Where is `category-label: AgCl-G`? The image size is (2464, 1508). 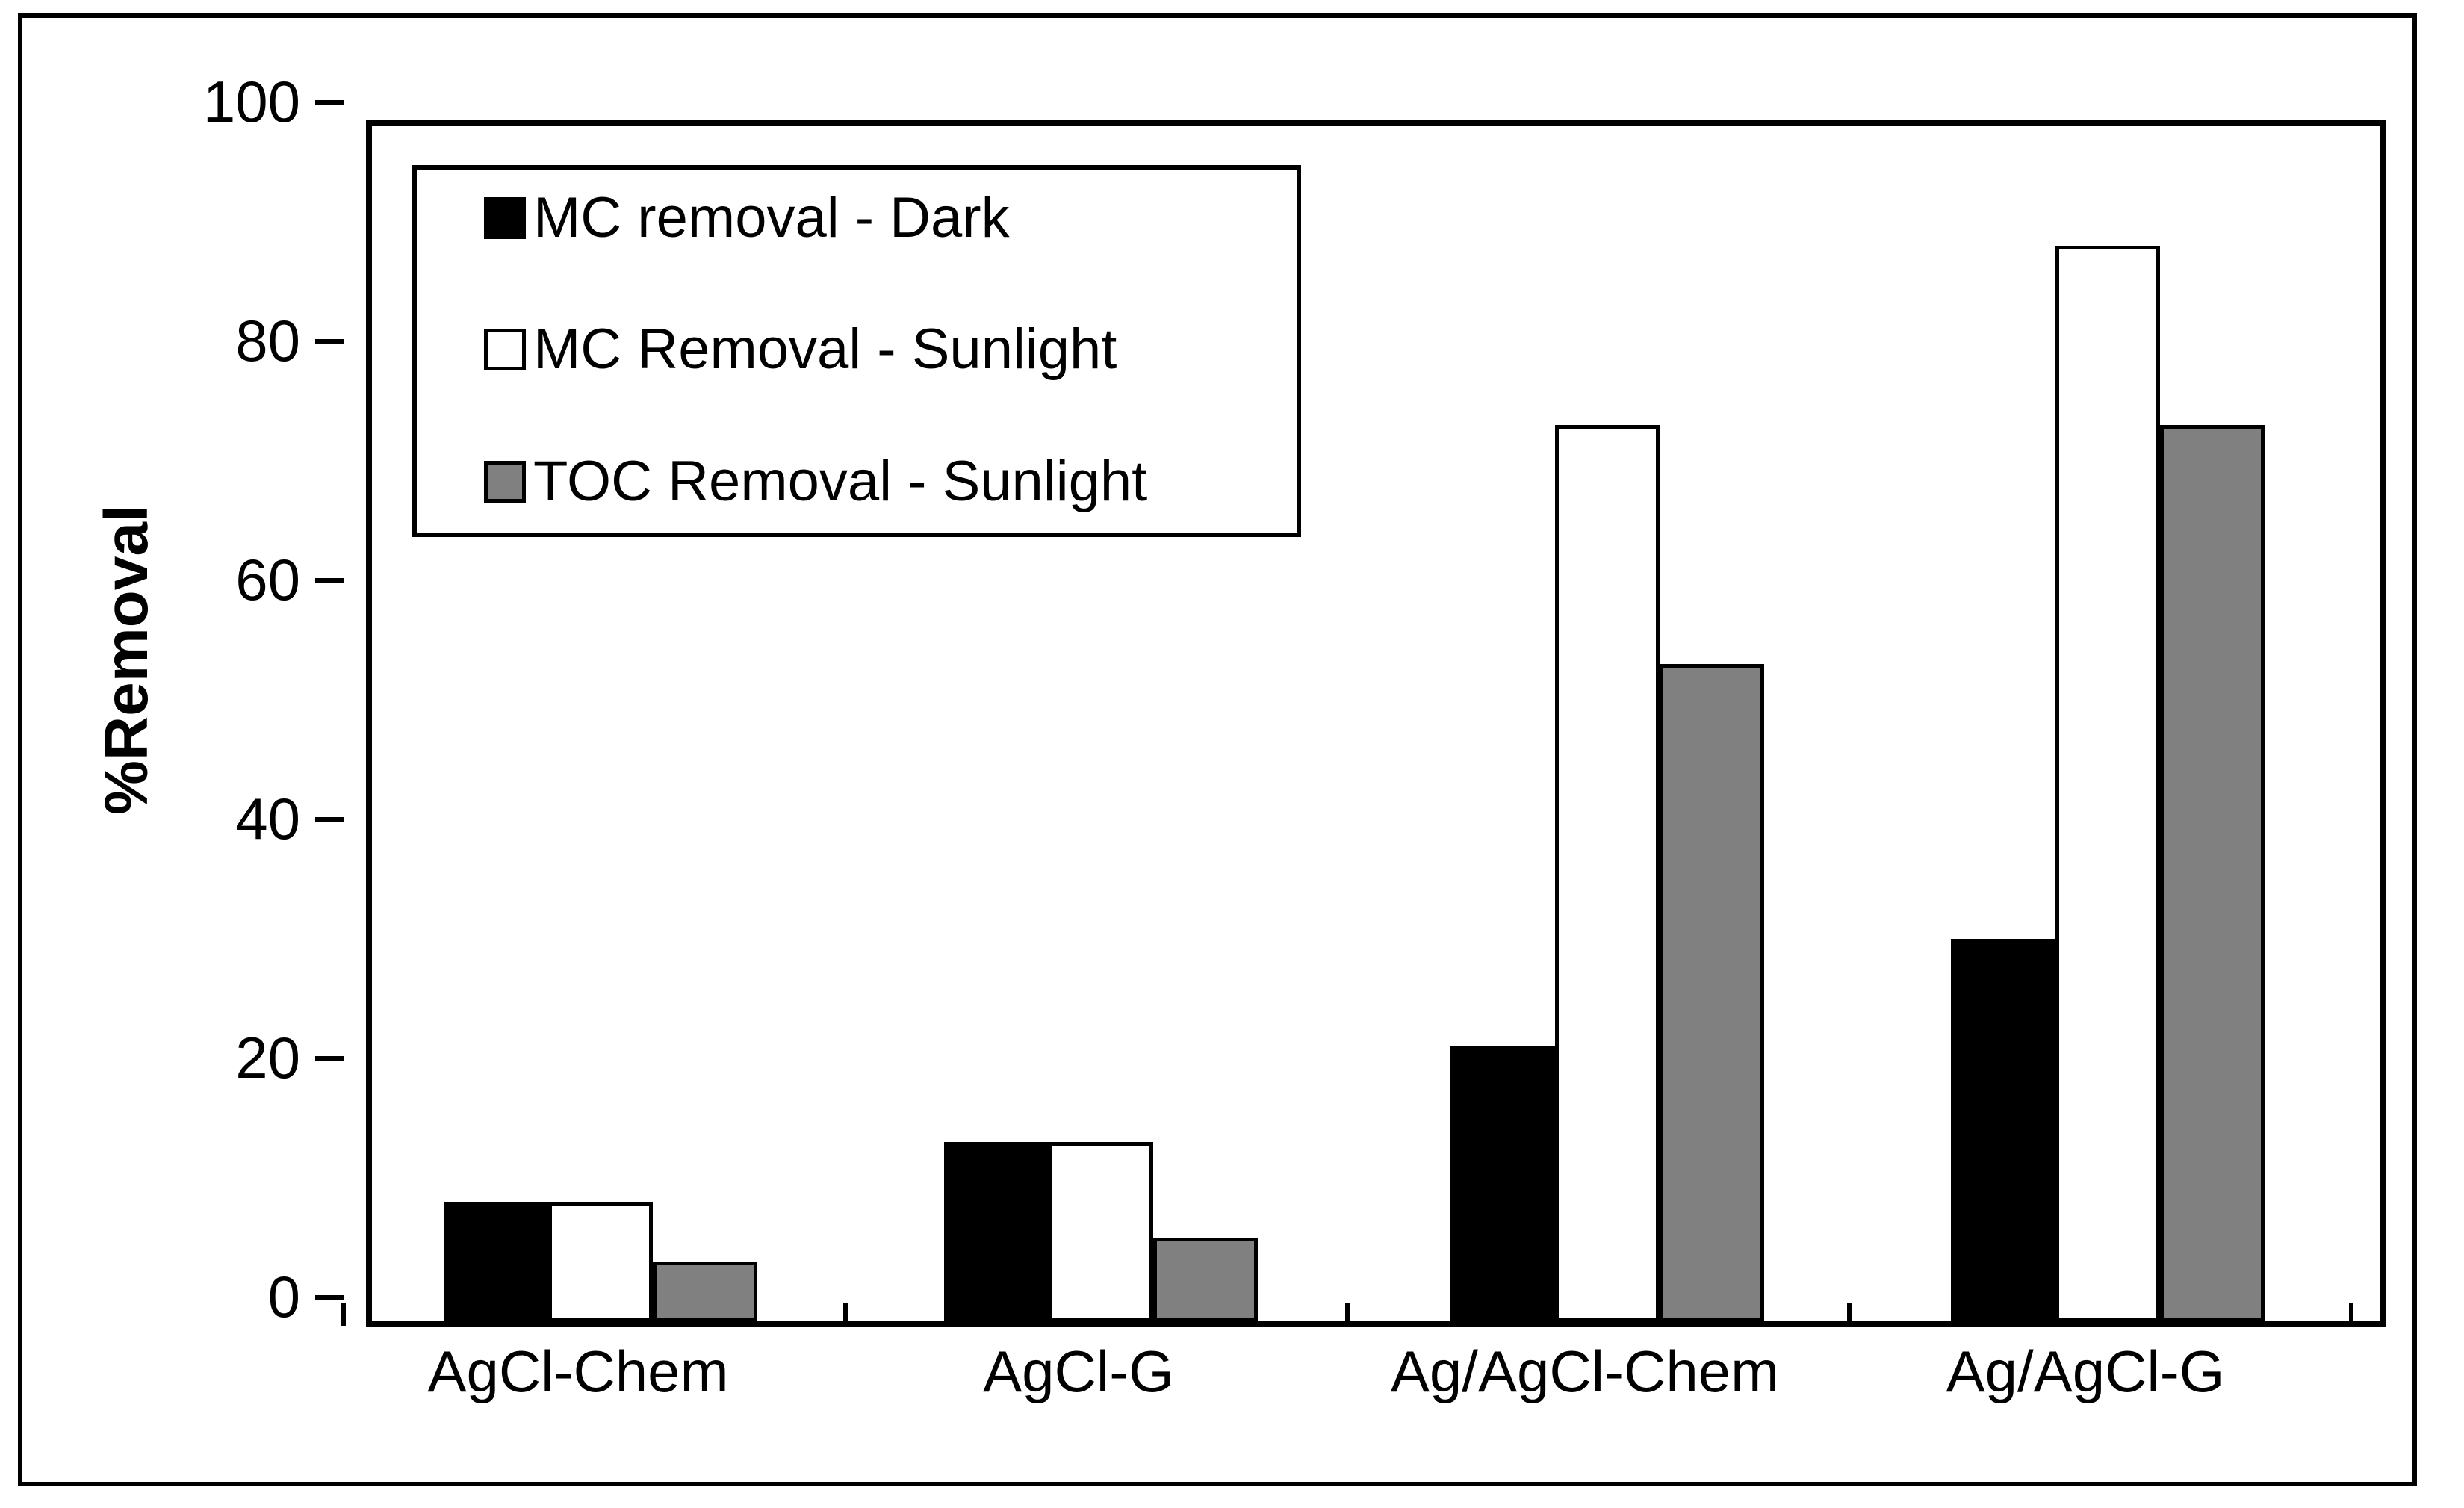
category-label: AgCl-G is located at coordinates (1078, 1371).